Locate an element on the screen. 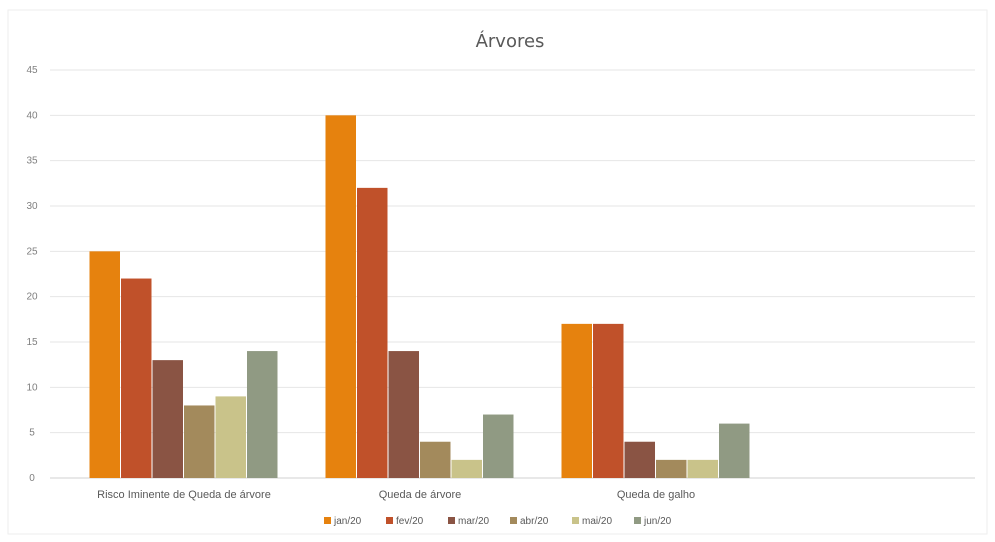 The height and width of the screenshot is (542, 995). legend-label: jun/20 is located at coordinates (657, 521).